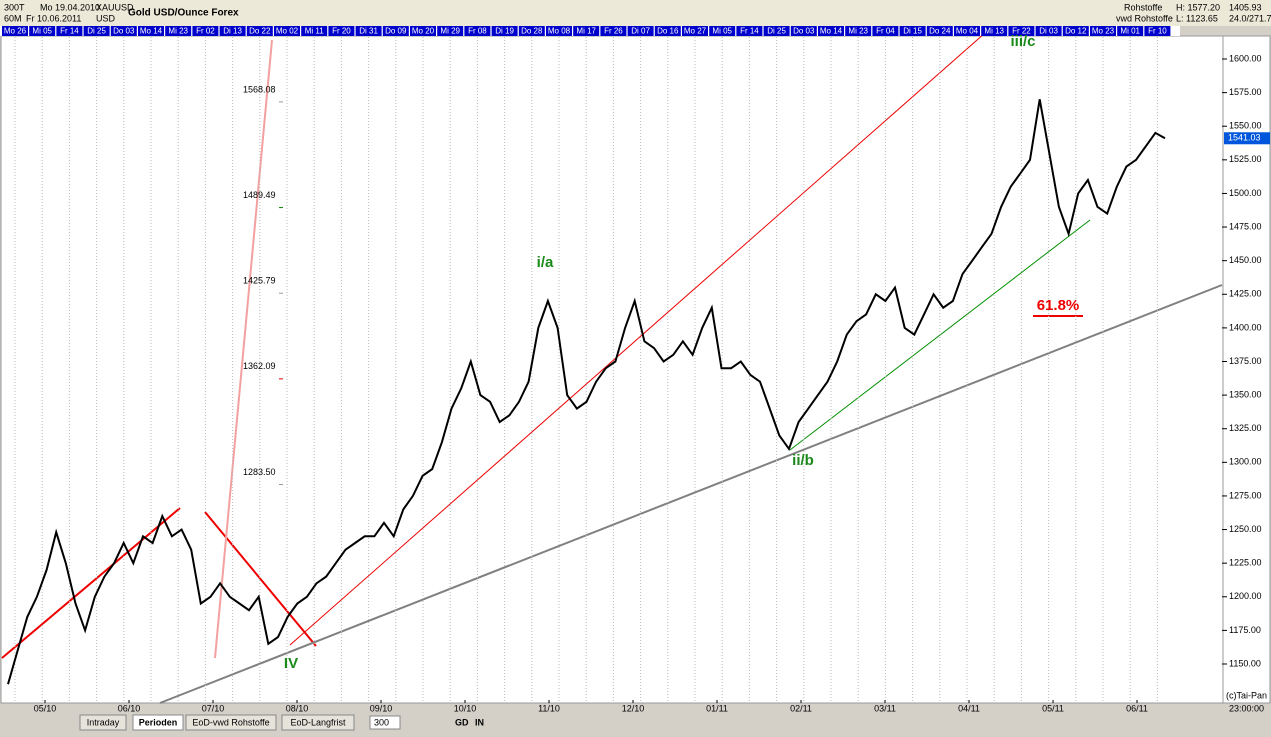 The image size is (1271, 737). What do you see at coordinates (291, 663) in the screenshot?
I see `wave-label: IV` at bounding box center [291, 663].